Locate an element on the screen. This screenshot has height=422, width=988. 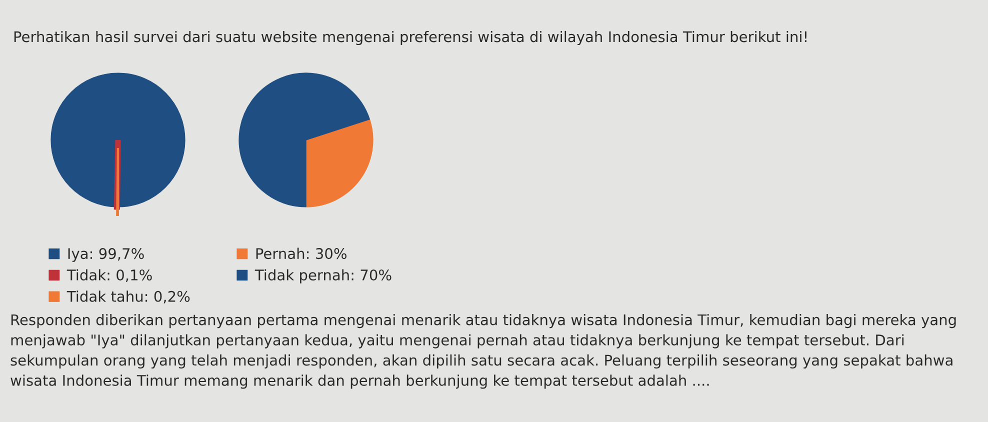
text: Perhatikan hasil survei dari suatu website mengenai preferensi wisata di wilayah Indonesia Timur berikut ini! is located at coordinates (410, 38).